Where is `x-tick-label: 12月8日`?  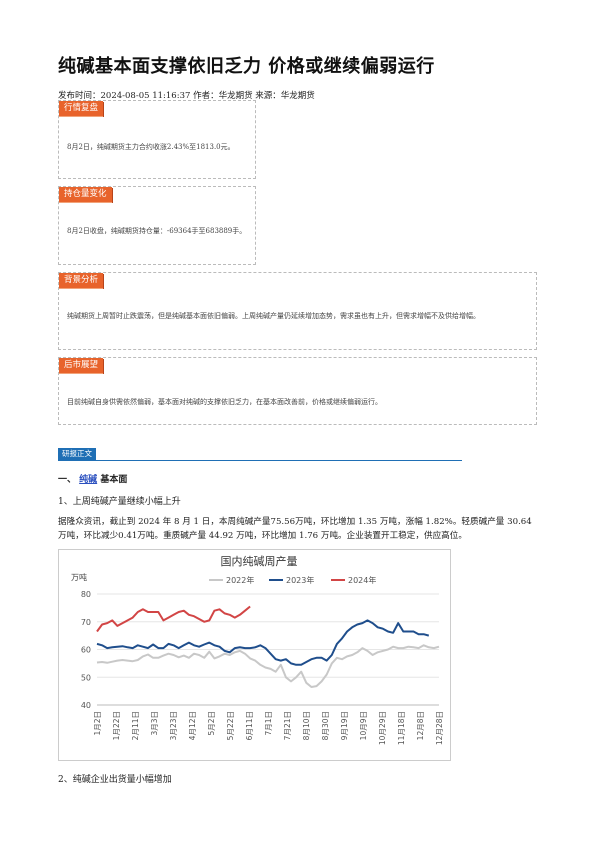 x-tick-label: 12月8日 is located at coordinates (420, 725).